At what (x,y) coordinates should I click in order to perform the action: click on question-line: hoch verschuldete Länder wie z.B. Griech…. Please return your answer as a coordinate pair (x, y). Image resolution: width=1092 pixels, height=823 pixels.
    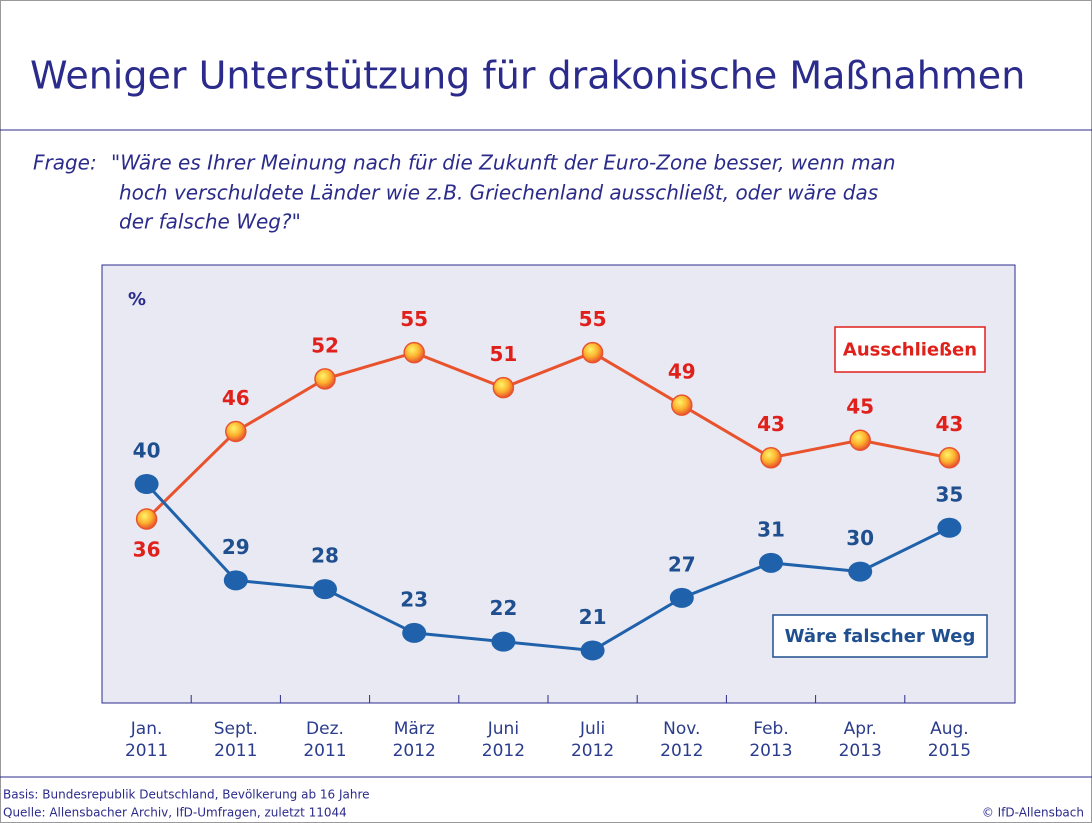
    Looking at the image, I should click on (498, 193).